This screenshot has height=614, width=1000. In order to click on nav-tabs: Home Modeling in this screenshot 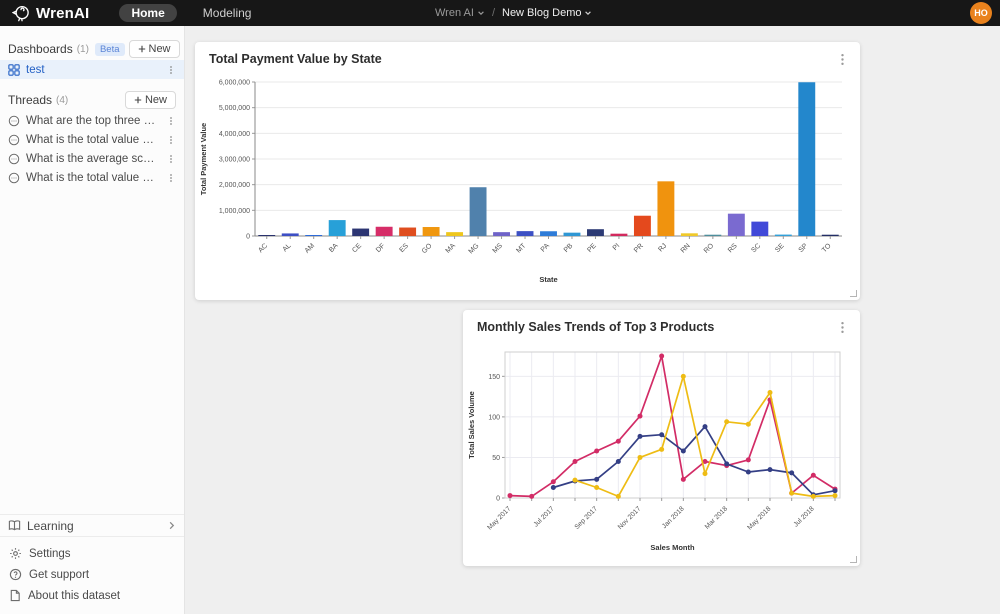, I will do `click(191, 13)`.